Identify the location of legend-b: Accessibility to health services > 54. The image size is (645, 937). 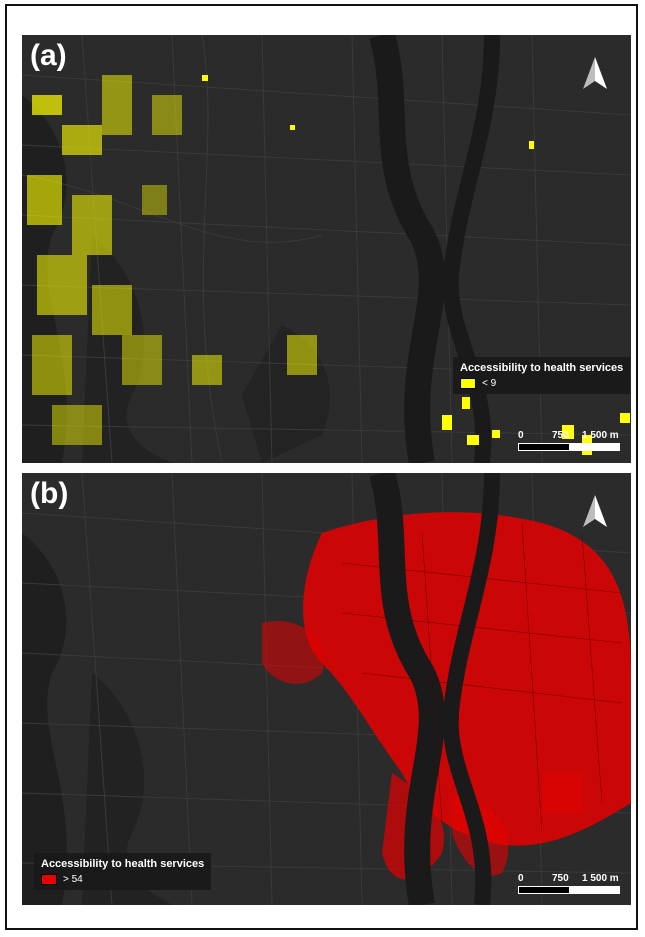
(123, 871).